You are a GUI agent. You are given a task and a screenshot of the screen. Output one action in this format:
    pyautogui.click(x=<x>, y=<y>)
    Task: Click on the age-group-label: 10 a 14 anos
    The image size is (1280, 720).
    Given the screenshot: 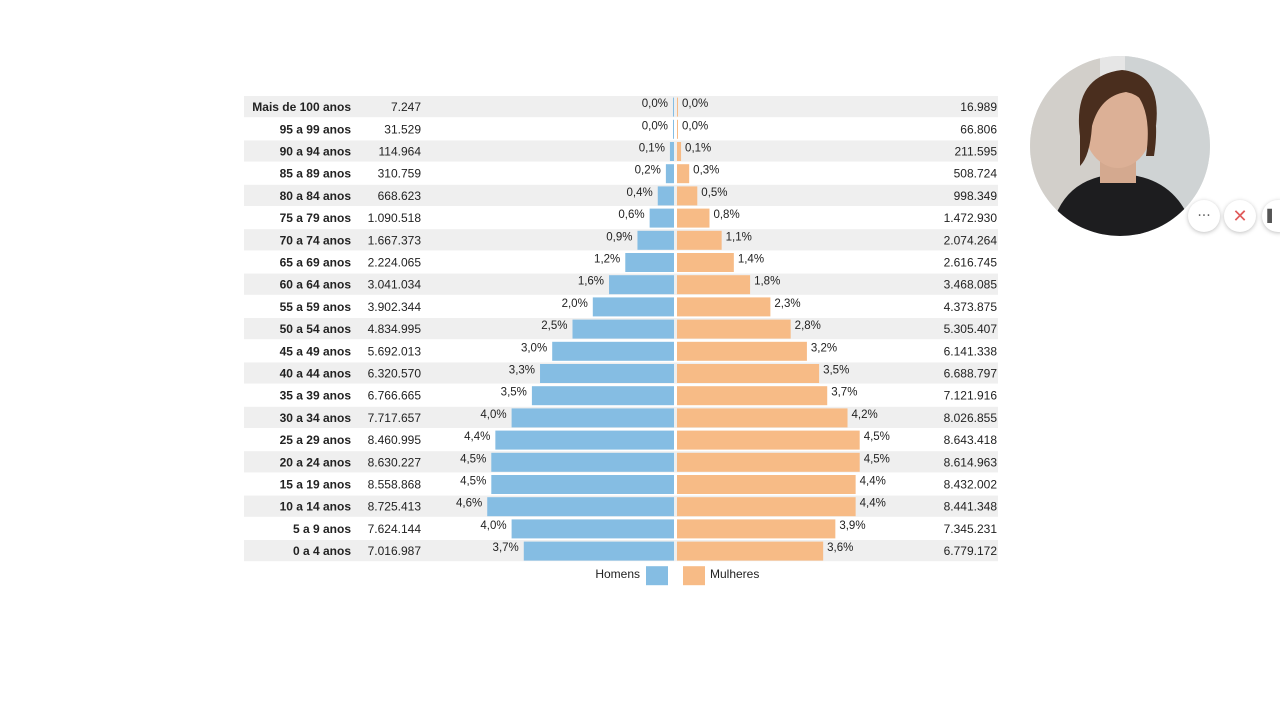 What is the action you would take?
    pyautogui.click(x=316, y=507)
    